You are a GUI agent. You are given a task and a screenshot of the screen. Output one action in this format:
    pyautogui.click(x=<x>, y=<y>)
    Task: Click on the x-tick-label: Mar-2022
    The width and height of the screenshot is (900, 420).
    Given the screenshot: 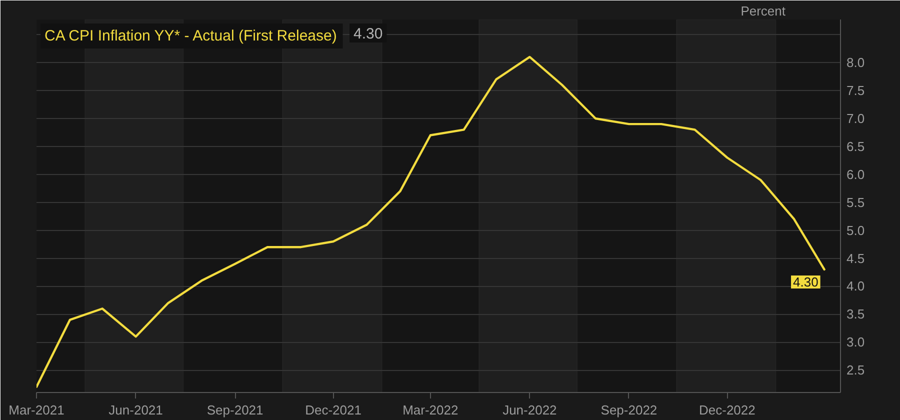 What is the action you would take?
    pyautogui.click(x=430, y=410)
    